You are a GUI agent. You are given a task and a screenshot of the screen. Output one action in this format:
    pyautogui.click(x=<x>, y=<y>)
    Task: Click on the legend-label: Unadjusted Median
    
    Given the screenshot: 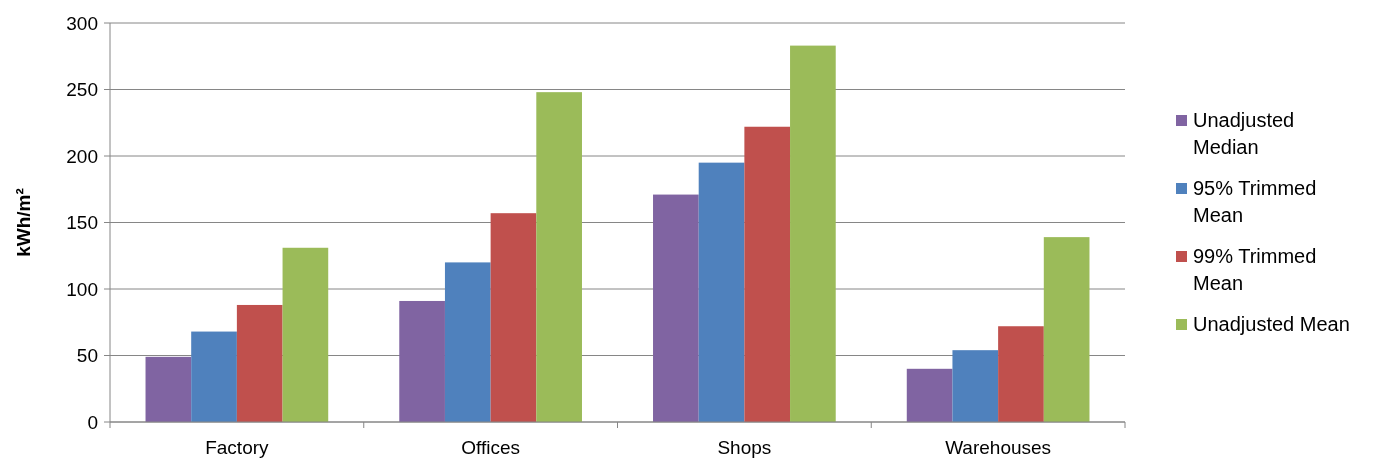 What is the action you would take?
    pyautogui.click(x=1244, y=133)
    